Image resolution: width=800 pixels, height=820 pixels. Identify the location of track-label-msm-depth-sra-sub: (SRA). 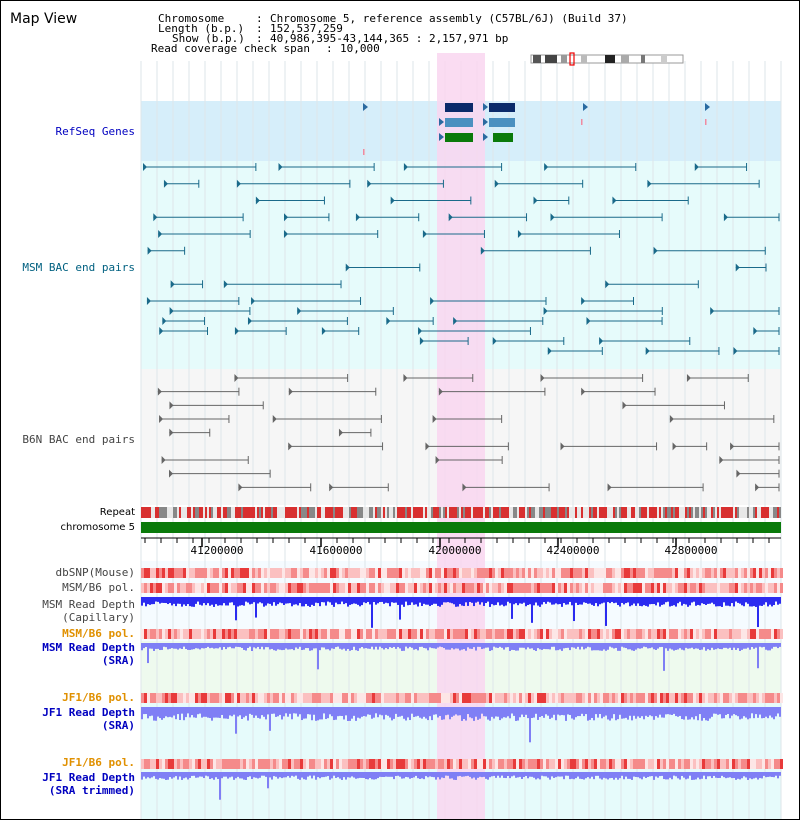
(118, 660).